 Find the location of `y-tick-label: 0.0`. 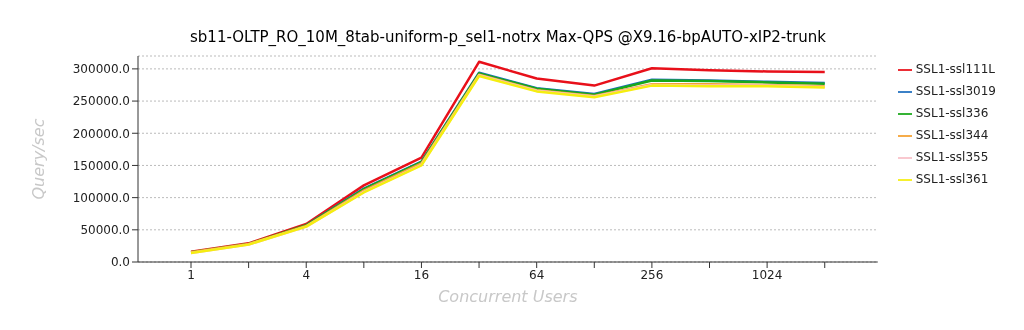

y-tick-label: 0.0 is located at coordinates (120, 262).